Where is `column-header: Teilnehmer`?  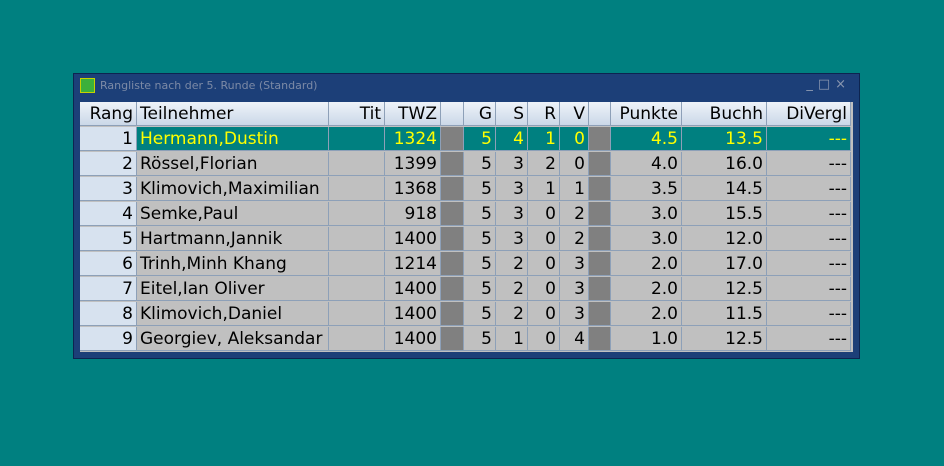 column-header: Teilnehmer is located at coordinates (233, 114).